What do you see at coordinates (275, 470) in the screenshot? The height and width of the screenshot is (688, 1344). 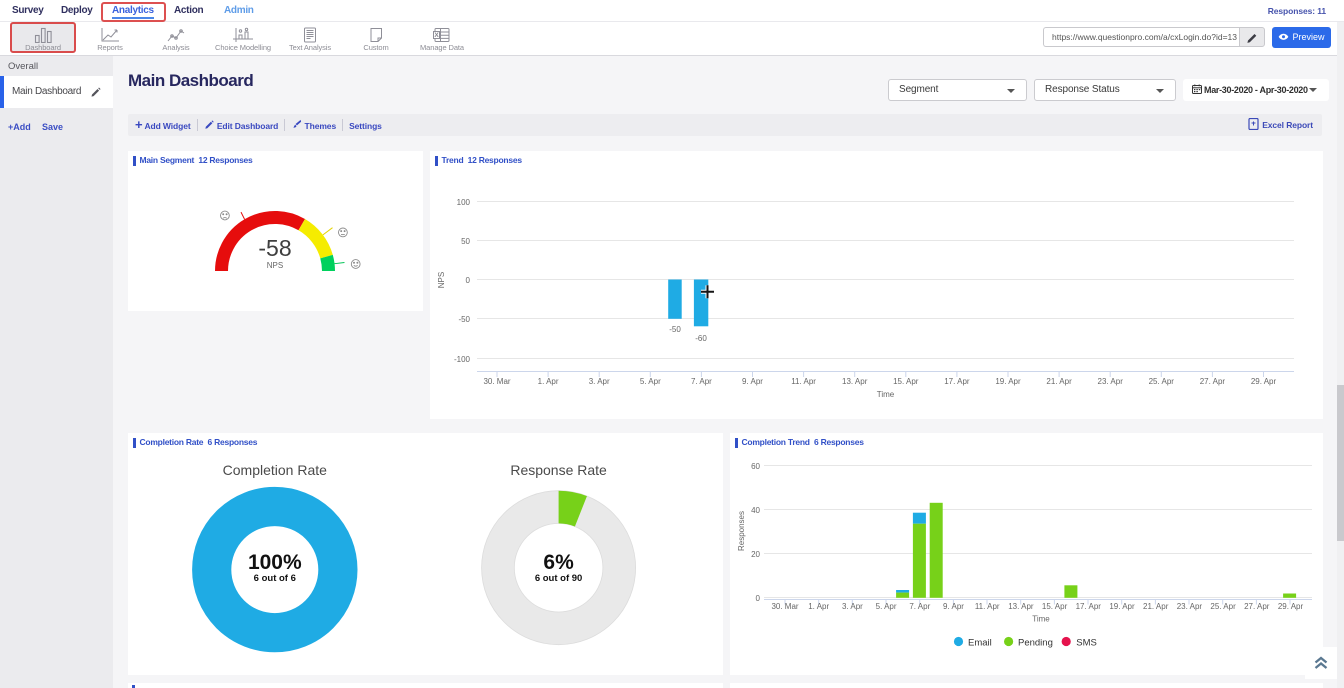 I see `svg-text: Completion Rate` at bounding box center [275, 470].